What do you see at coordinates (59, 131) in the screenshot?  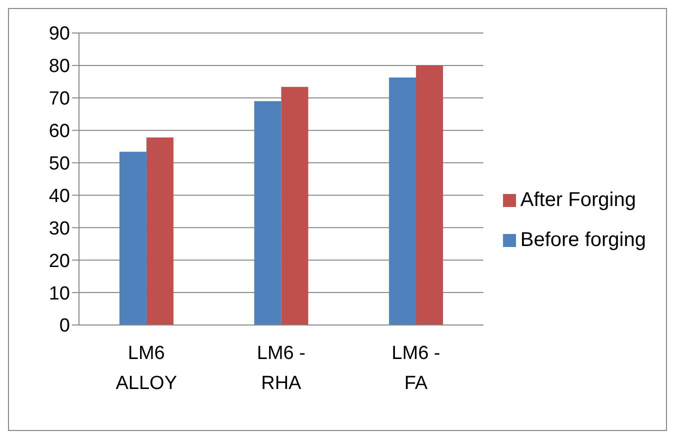 I see `y-tick-label: 60` at bounding box center [59, 131].